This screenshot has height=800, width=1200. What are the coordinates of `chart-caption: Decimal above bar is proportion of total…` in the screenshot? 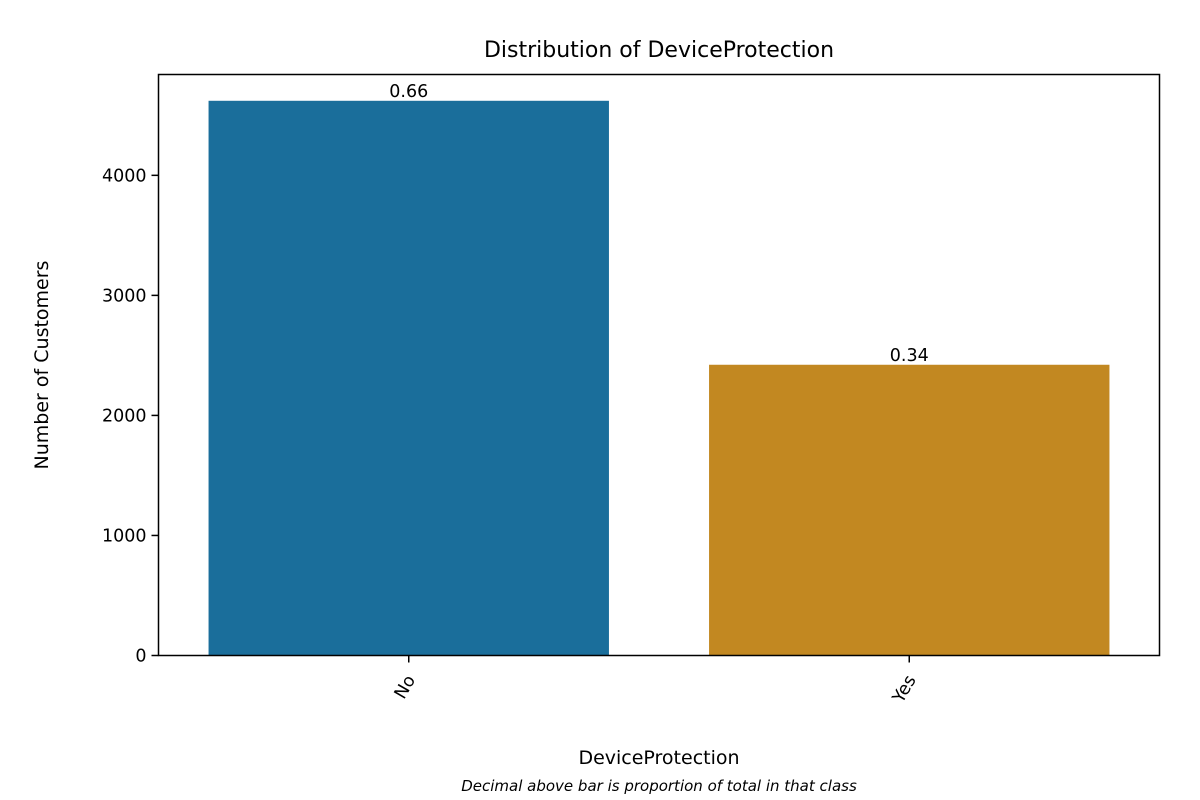 It's located at (659, 786).